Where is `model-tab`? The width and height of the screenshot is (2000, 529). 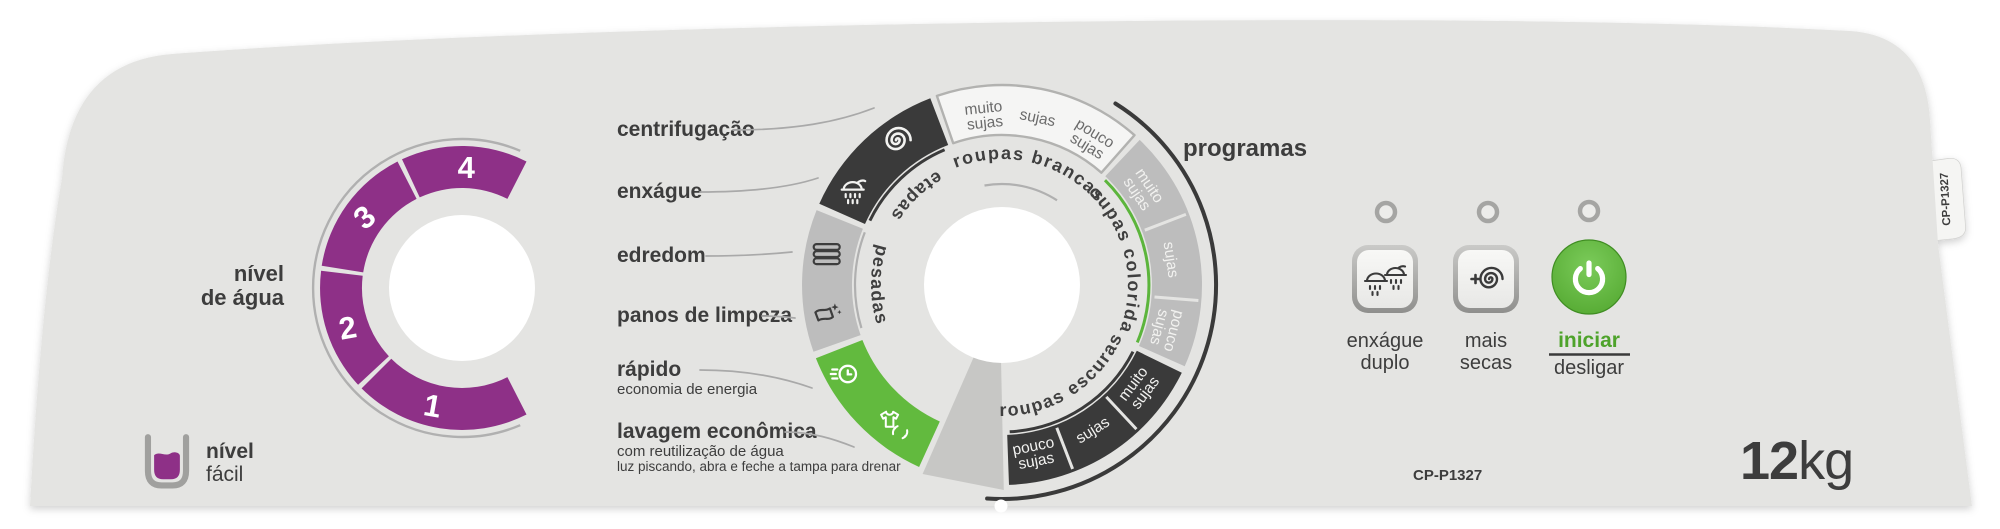
model-tab is located at coordinates (1947, 199).